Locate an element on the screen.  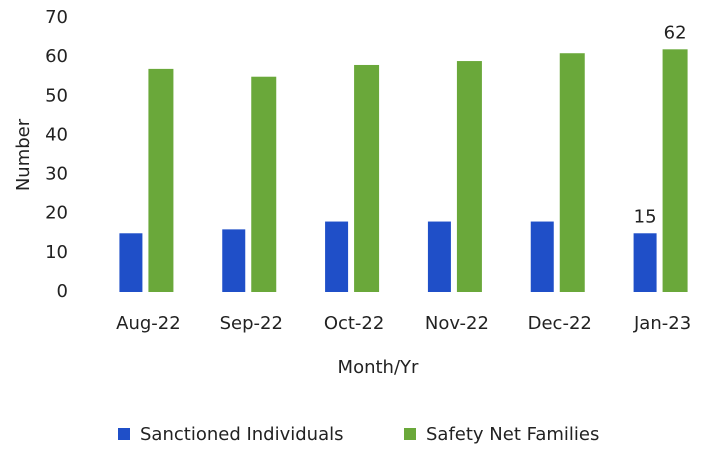
x-tick-label: Jan-23 is located at coordinates (662, 323).